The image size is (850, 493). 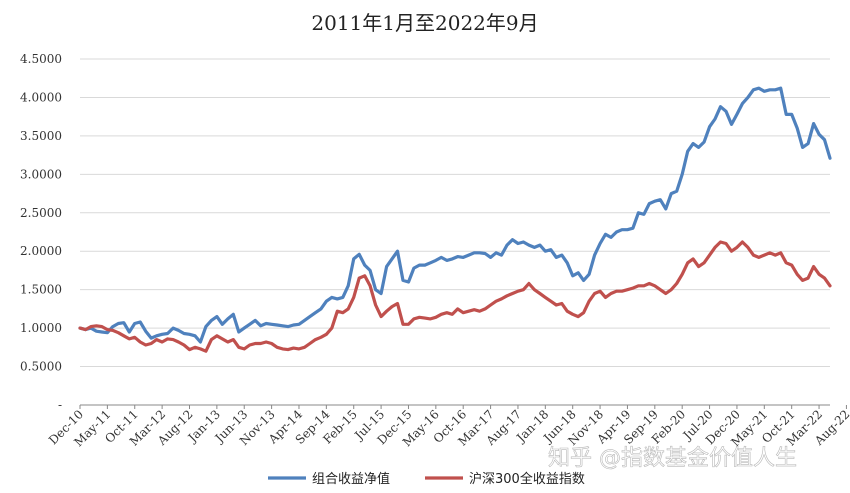 I want to click on y-tick-label: 2.0000, so click(x=41, y=251).